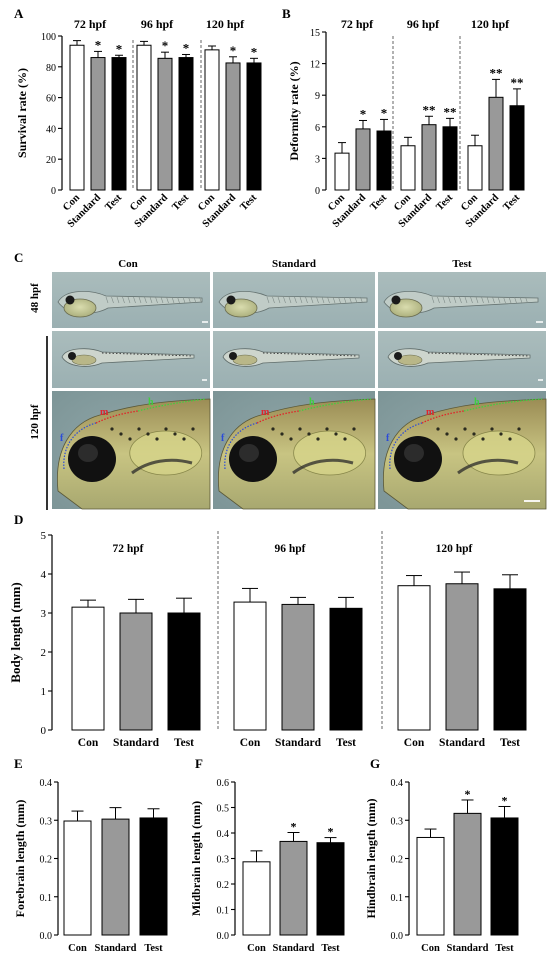 This screenshot has height=959, width=550. Describe the element at coordinates (414, 453) in the screenshot. I see `eye-highlight` at that location.